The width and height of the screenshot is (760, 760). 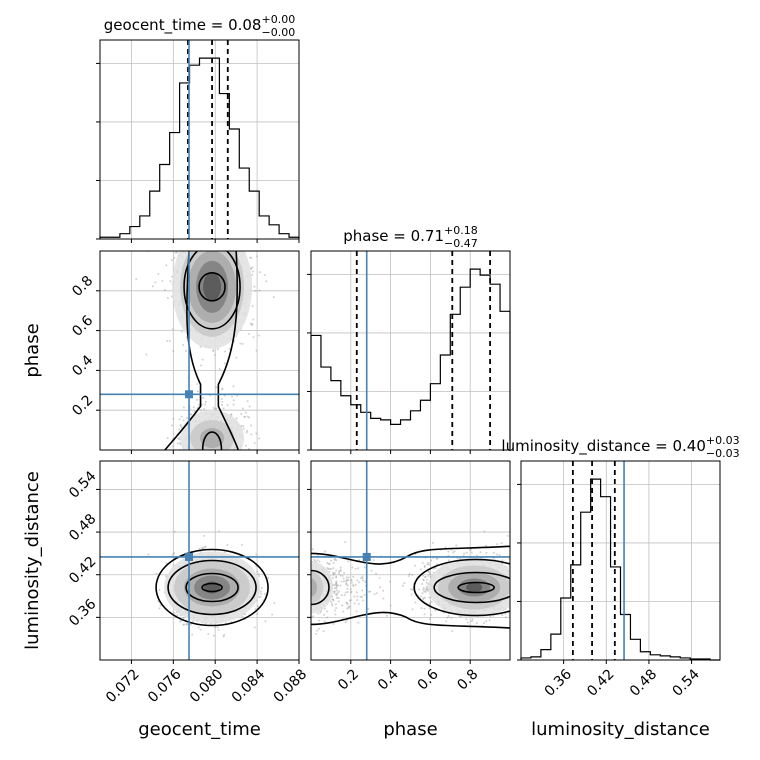 I want to click on contour-line, so click(x=461, y=587).